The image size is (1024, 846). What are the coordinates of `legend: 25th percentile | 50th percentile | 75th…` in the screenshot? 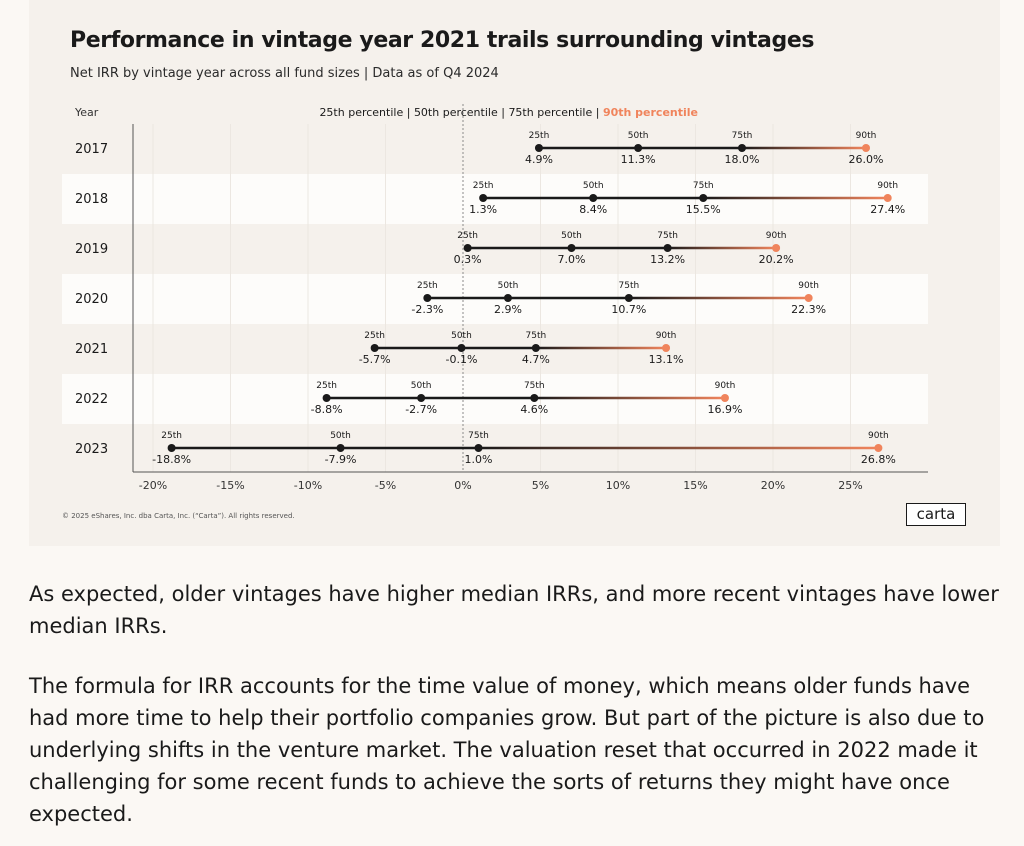 It's located at (508, 112).